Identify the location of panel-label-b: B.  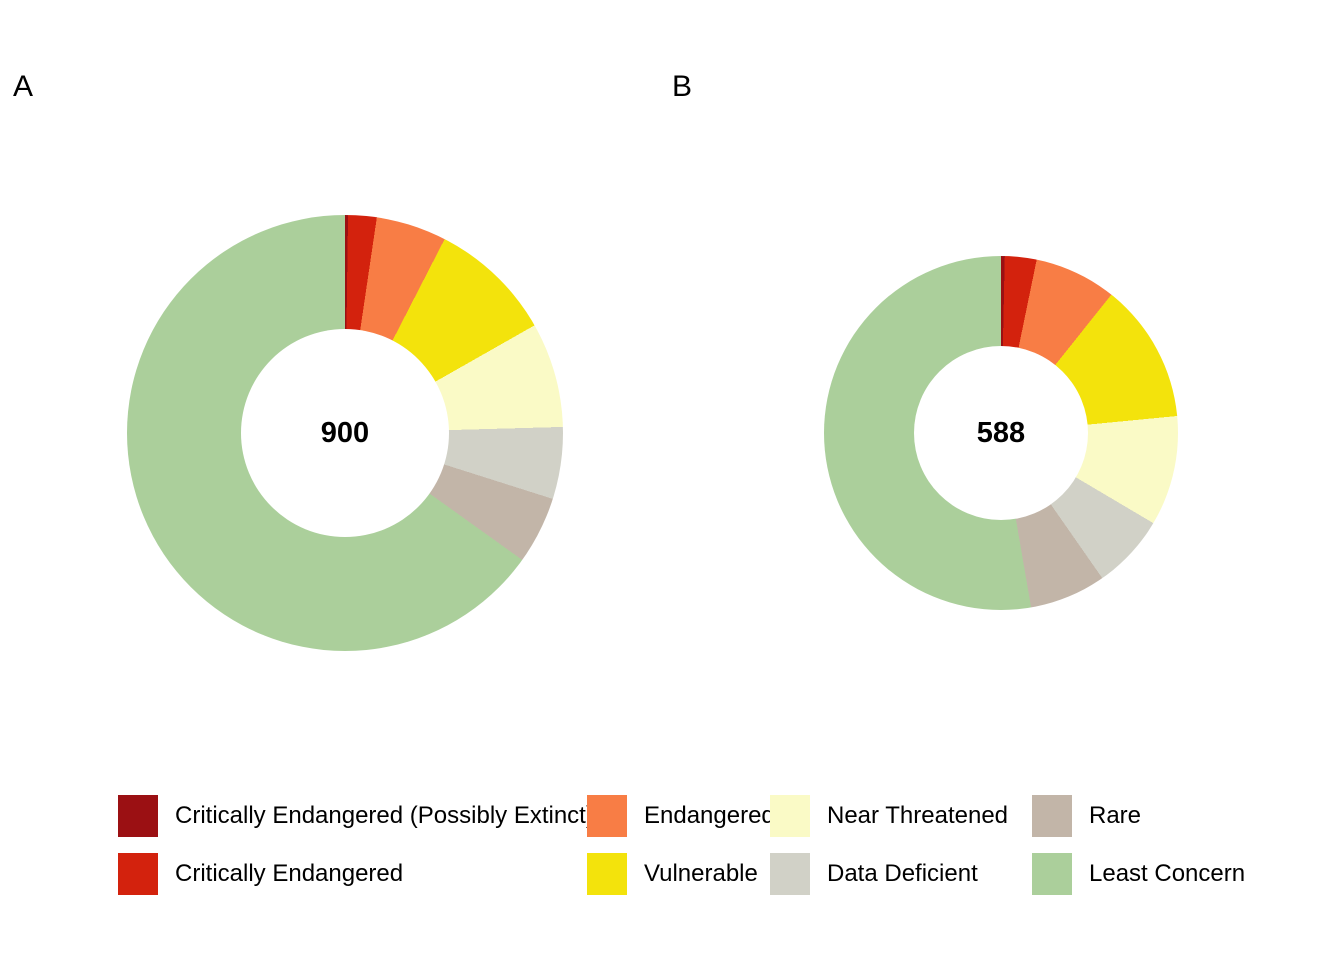
(682, 86).